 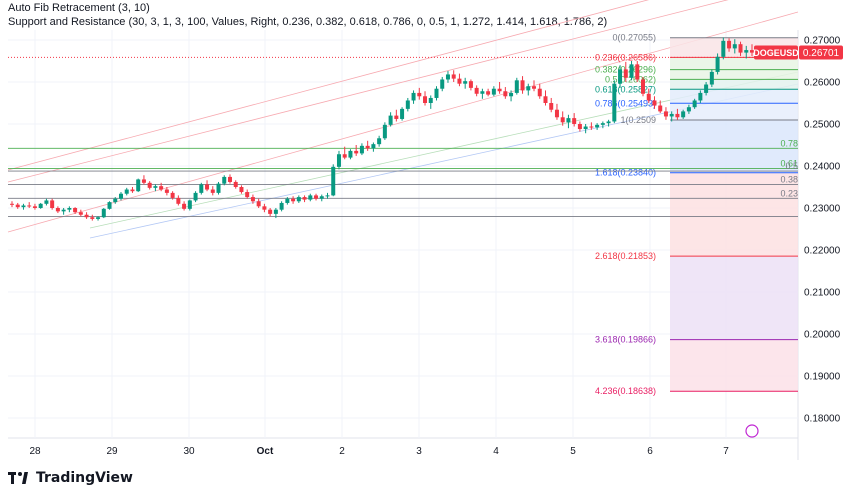 What do you see at coordinates (265, 451) in the screenshot?
I see `x-tick-label: Oct` at bounding box center [265, 451].